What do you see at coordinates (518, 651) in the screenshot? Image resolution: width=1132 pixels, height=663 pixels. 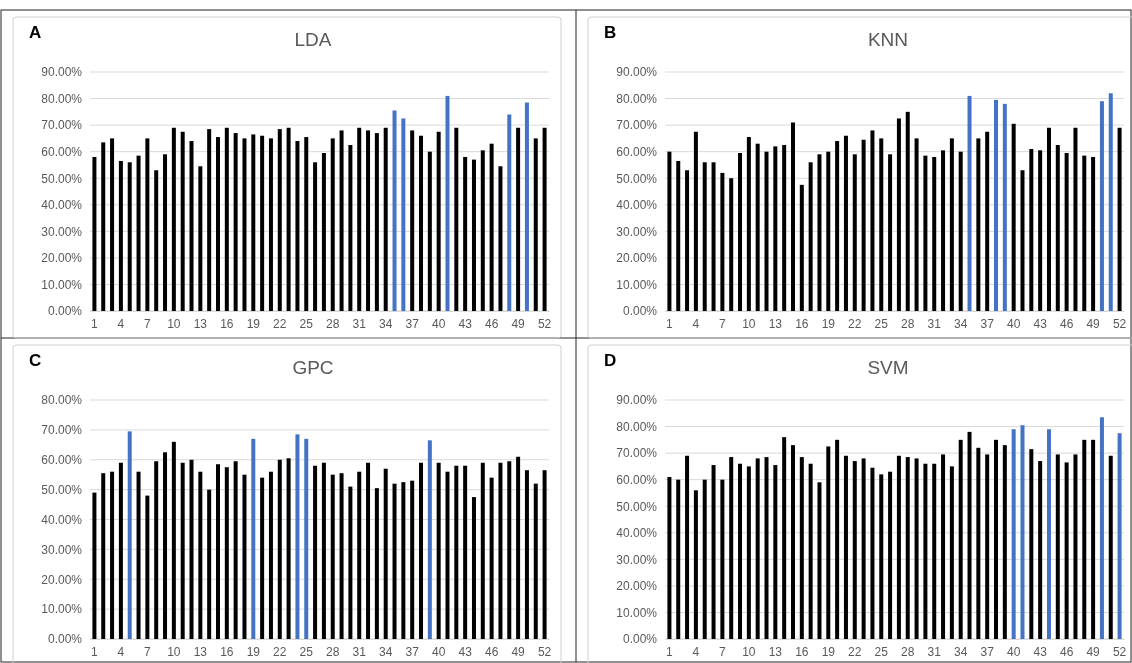 I see `x-tick-label: 49` at bounding box center [518, 651].